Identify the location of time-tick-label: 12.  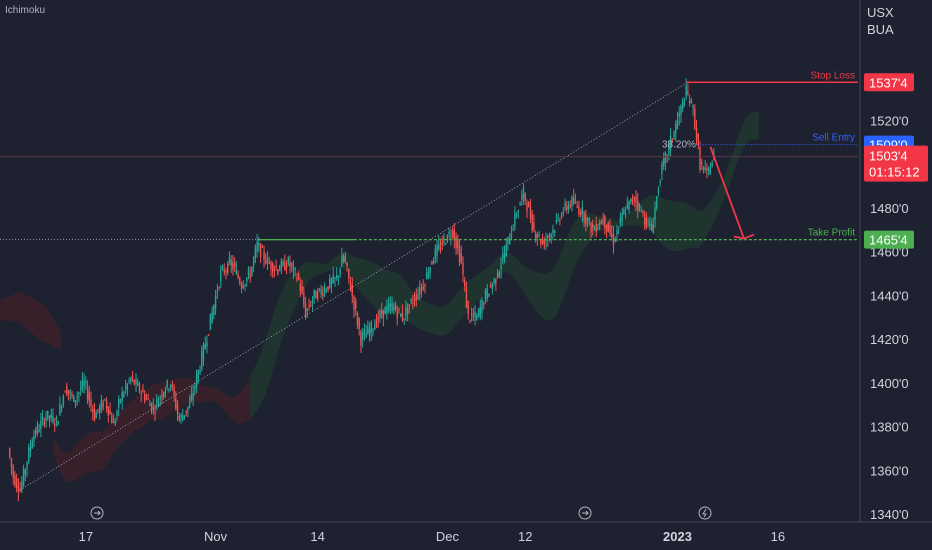
(525, 536).